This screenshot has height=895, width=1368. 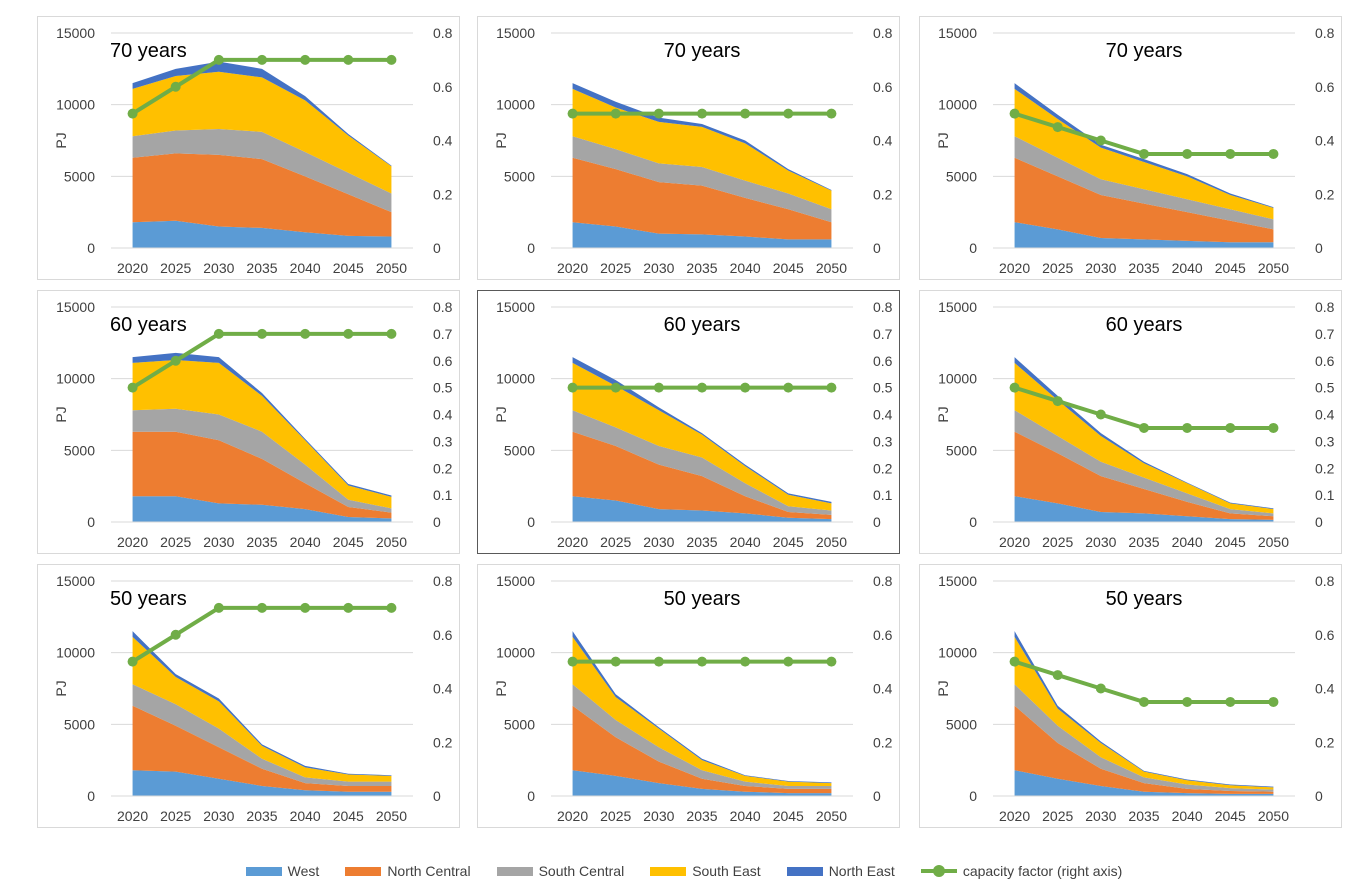 I want to click on legend-swatch-capacity-factor, so click(x=939, y=871).